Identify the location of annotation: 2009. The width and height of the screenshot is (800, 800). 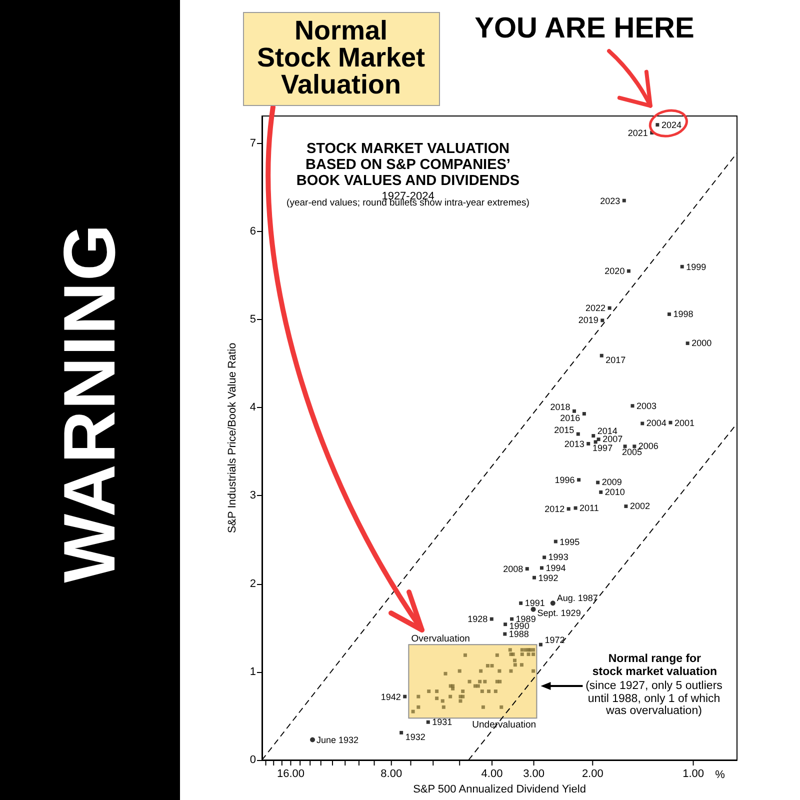
(612, 482).